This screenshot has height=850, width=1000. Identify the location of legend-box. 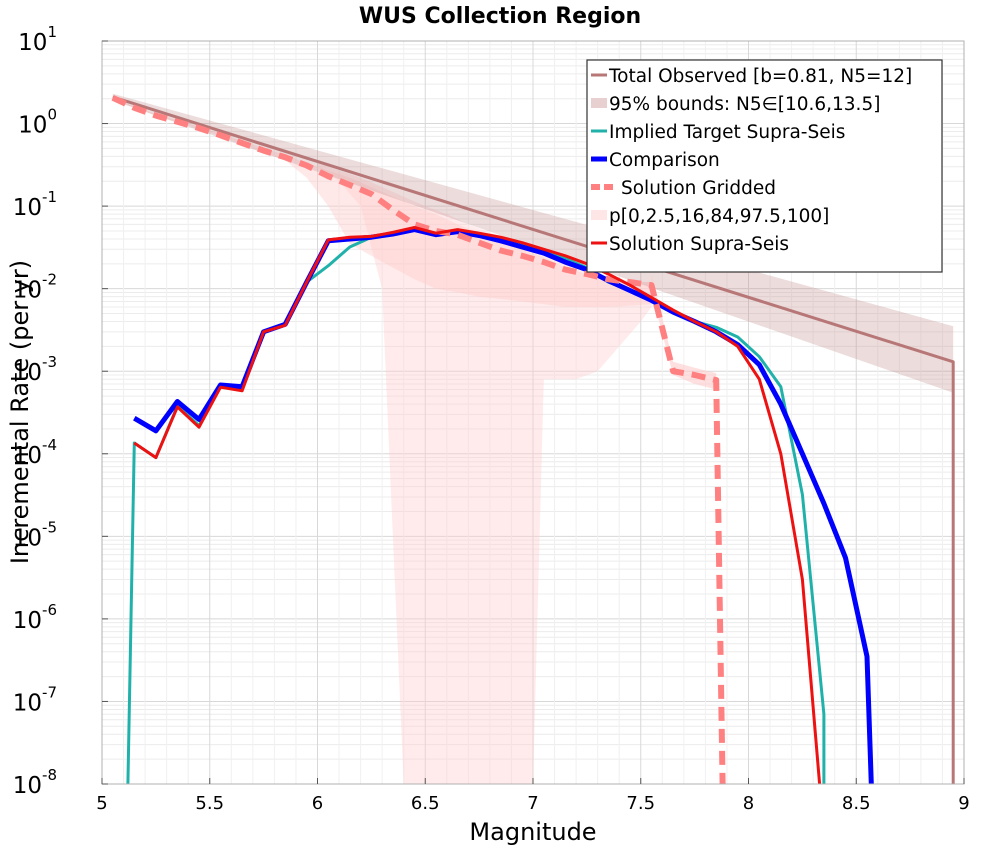
(764, 166).